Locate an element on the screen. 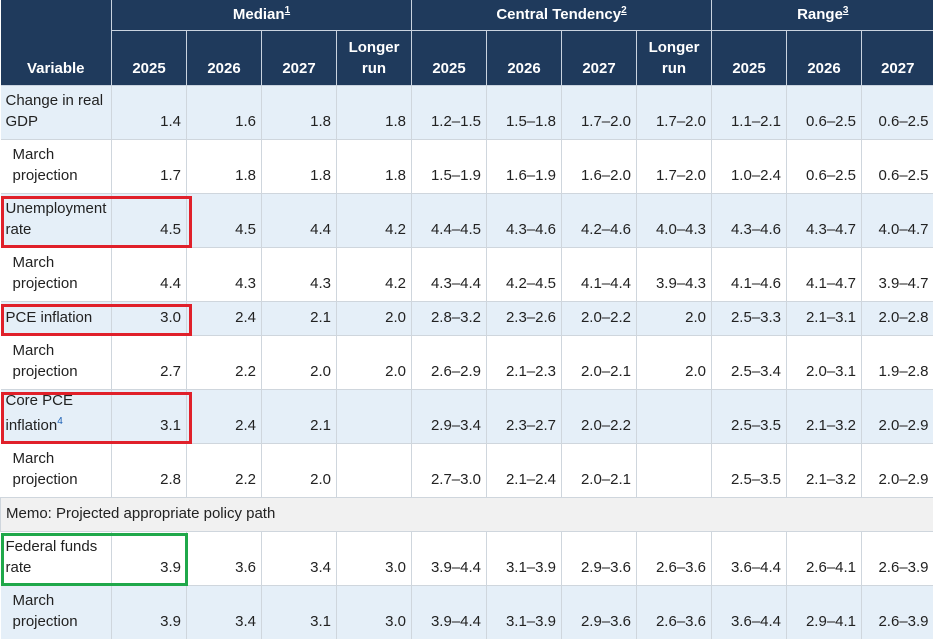 The height and width of the screenshot is (639, 933). value-cell: 3.6–4.4 is located at coordinates (749, 612).